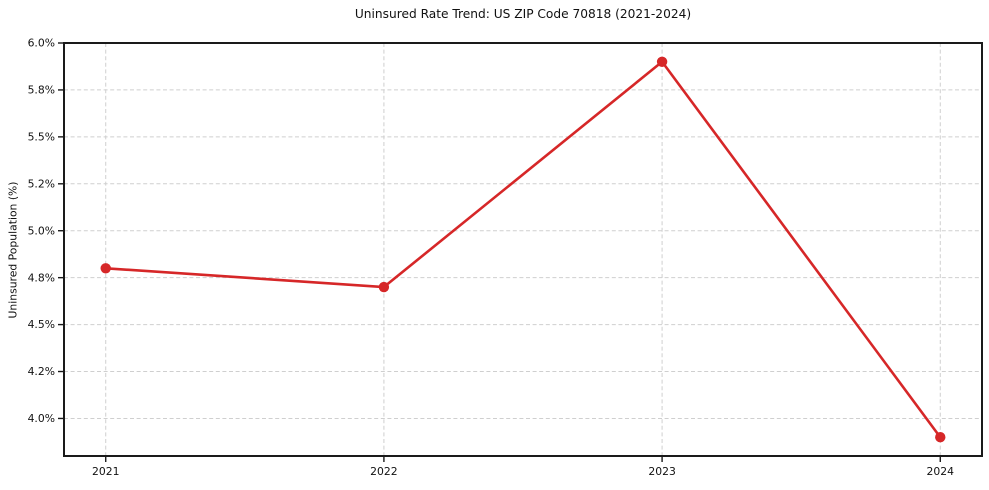 This screenshot has height=490, width=989. What do you see at coordinates (41, 43) in the screenshot?
I see `y-tick-label: 6.0%` at bounding box center [41, 43].